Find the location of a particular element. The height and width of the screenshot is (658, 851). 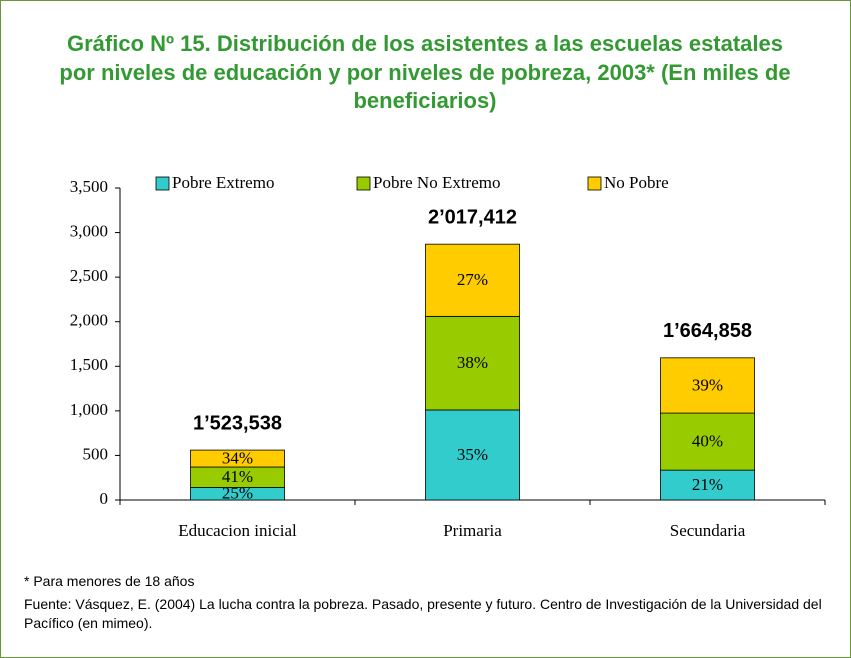

share-label: 35% is located at coordinates (472, 454).